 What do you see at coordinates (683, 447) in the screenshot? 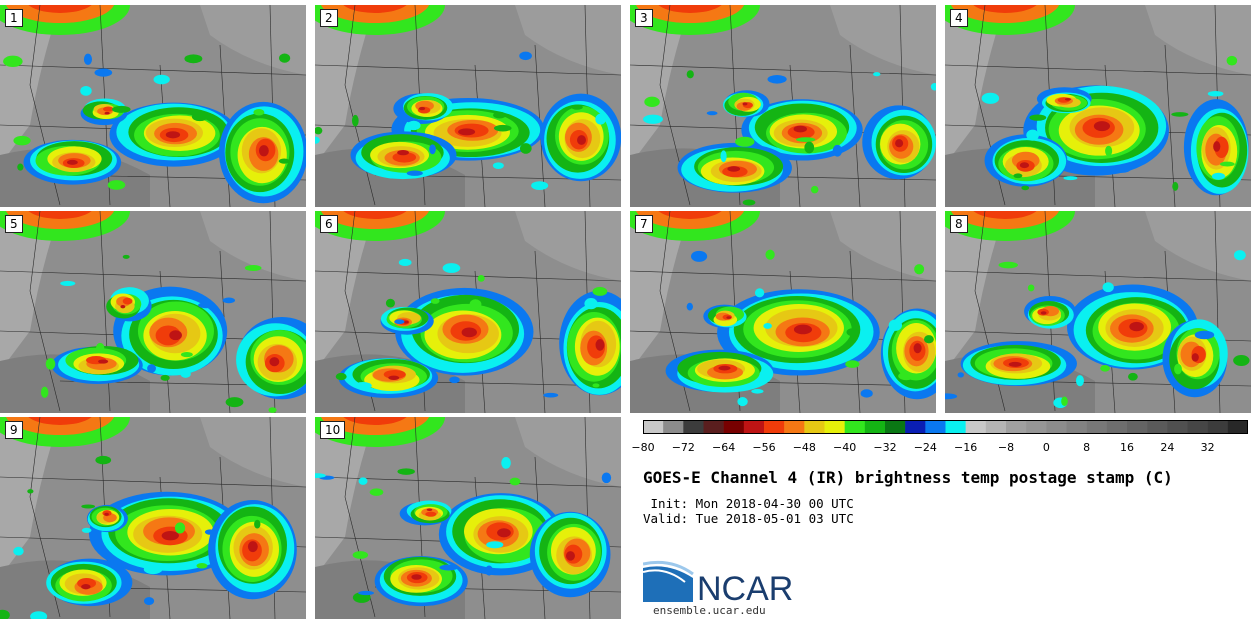
I see `colorbar-tick-label: −72` at bounding box center [683, 447].